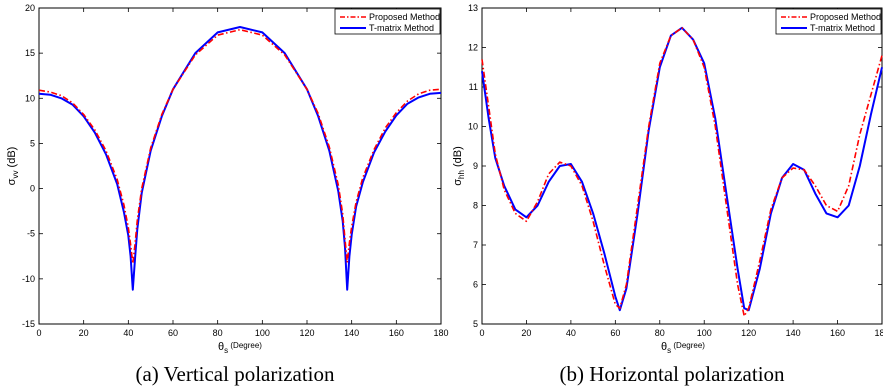  What do you see at coordinates (15, 175) in the screenshot?
I see `y-axis-label-subscript: vv` at bounding box center [15, 175].